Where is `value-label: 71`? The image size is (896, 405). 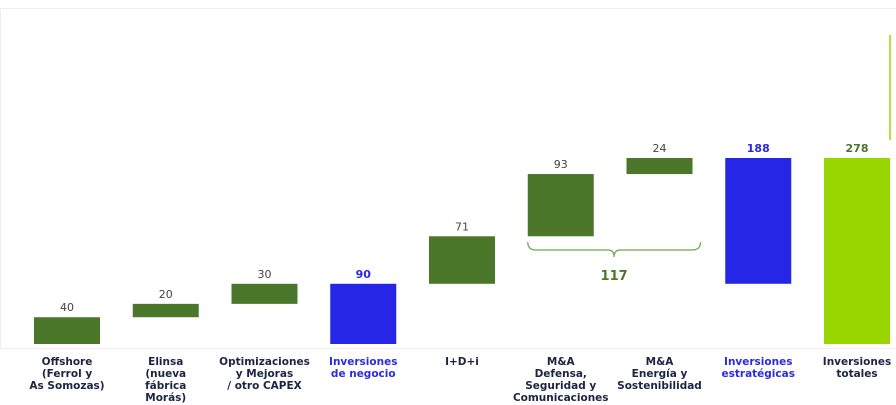 value-label: 71 is located at coordinates (462, 226).